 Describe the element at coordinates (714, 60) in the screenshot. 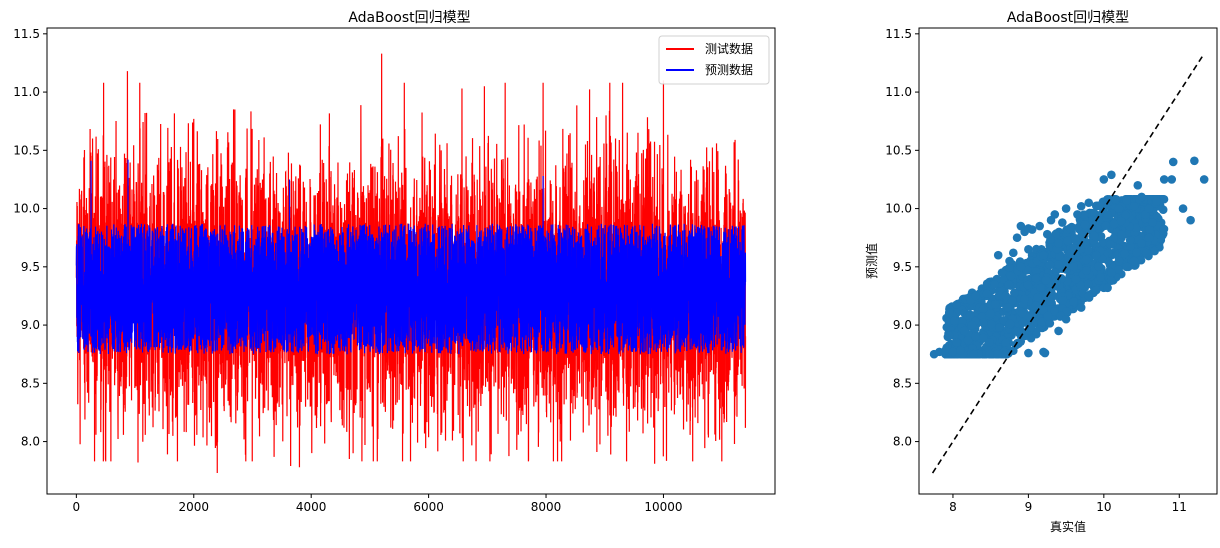

I see `line-legend: 测试数据 预测数据` at that location.